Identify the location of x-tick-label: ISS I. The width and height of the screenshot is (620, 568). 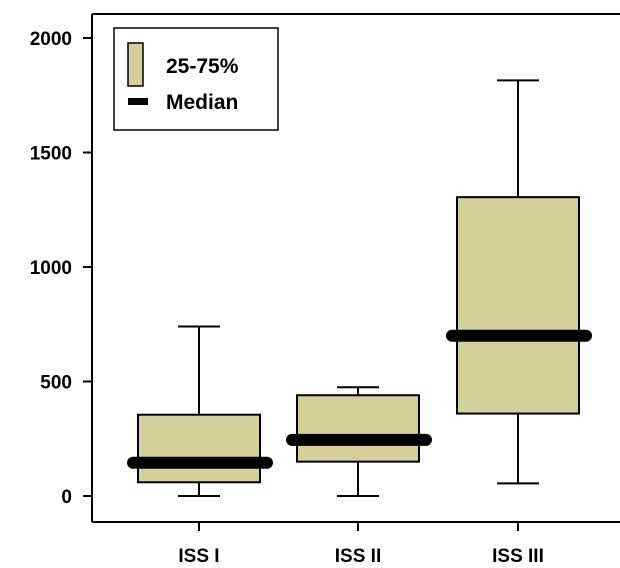
(198, 556).